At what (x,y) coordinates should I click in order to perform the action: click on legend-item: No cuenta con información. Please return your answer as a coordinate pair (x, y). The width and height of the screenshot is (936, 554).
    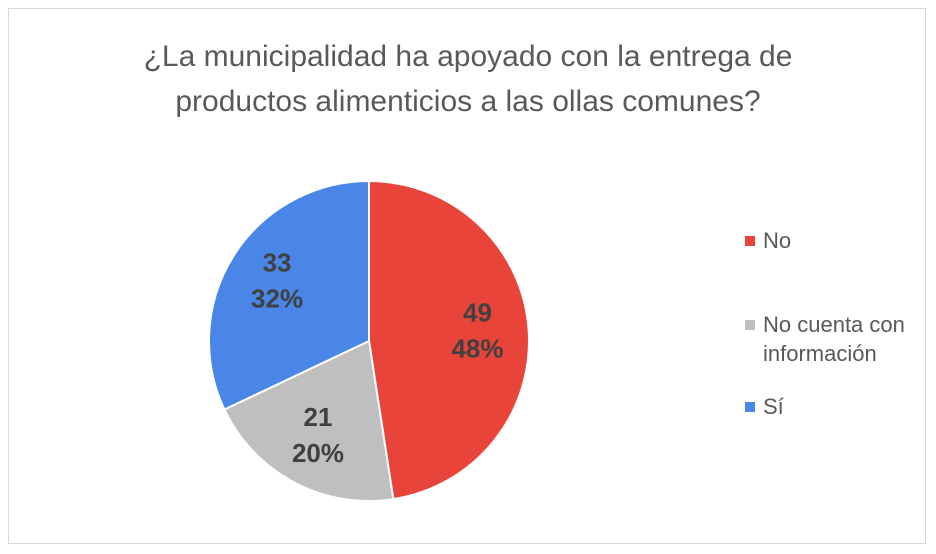
    Looking at the image, I should click on (835, 339).